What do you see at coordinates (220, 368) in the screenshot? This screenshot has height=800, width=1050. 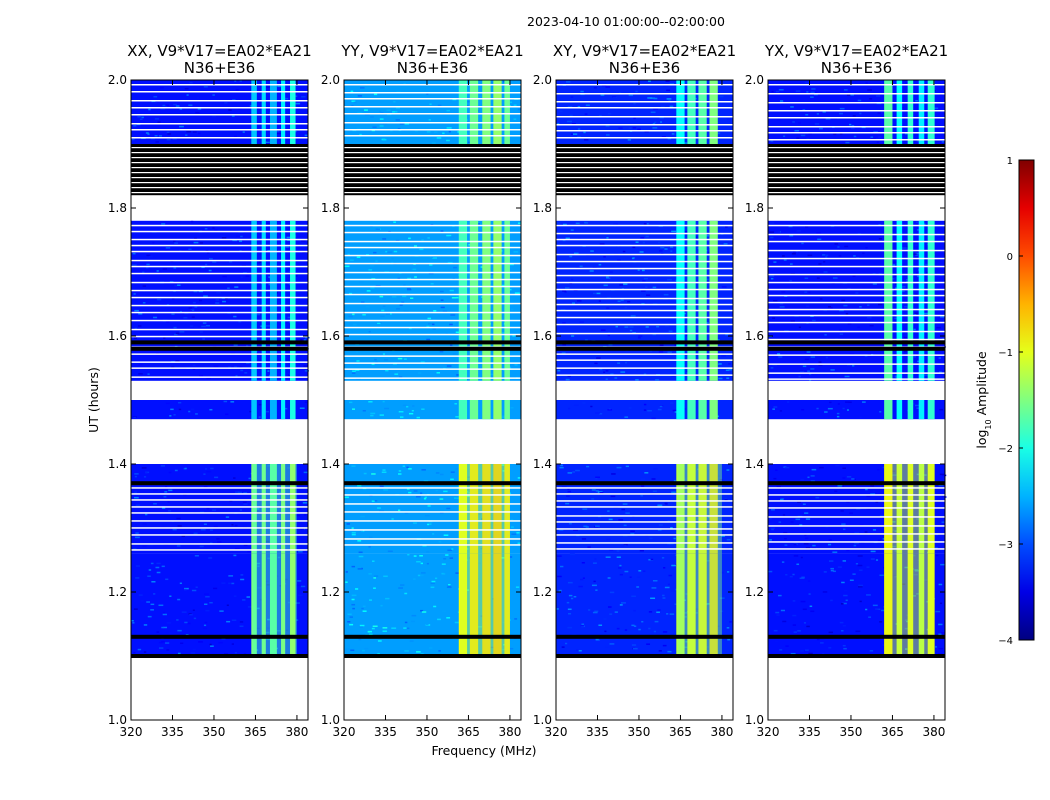 I see `time-blocks` at bounding box center [220, 368].